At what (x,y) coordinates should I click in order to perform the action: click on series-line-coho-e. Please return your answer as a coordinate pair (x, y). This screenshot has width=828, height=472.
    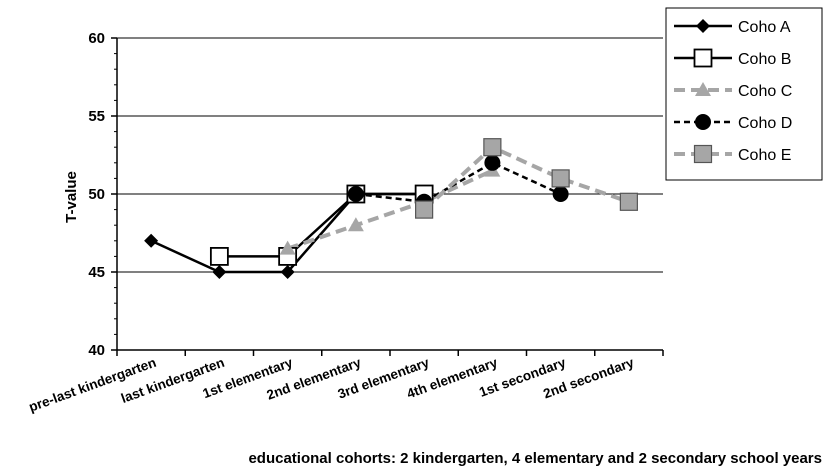
    Looking at the image, I should click on (526, 178).